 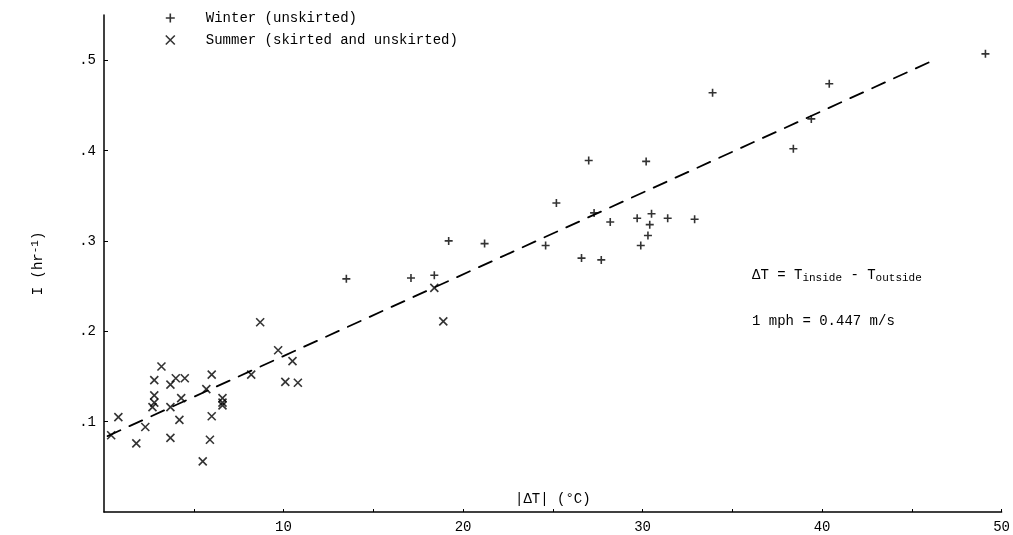 What do you see at coordinates (552, 499) in the screenshot?
I see `x-axis-title: |ΔT| (°C)` at bounding box center [552, 499].